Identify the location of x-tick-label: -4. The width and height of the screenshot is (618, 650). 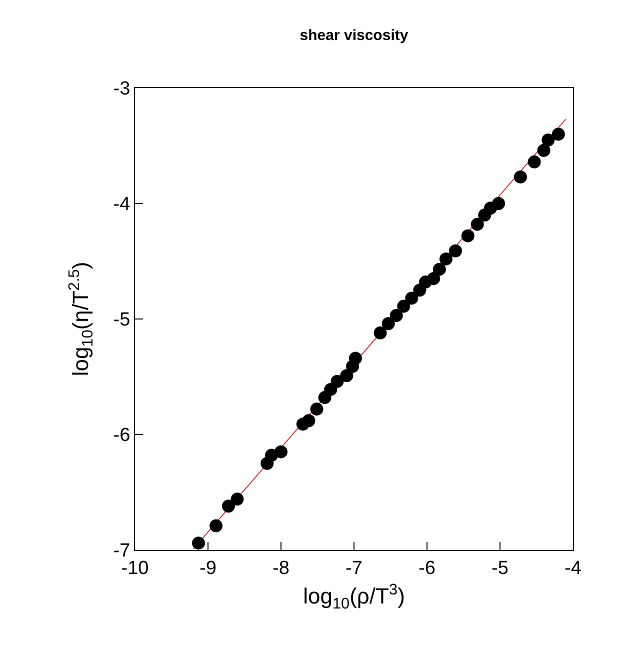
(573, 568).